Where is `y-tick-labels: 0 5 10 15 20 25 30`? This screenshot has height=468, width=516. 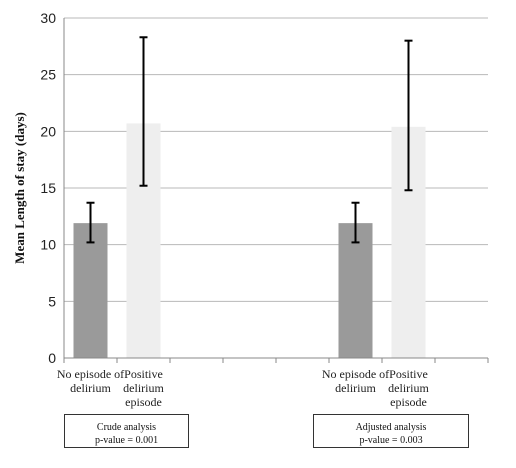 y-tick-labels: 0 5 10 15 20 25 30 is located at coordinates (48, 188).